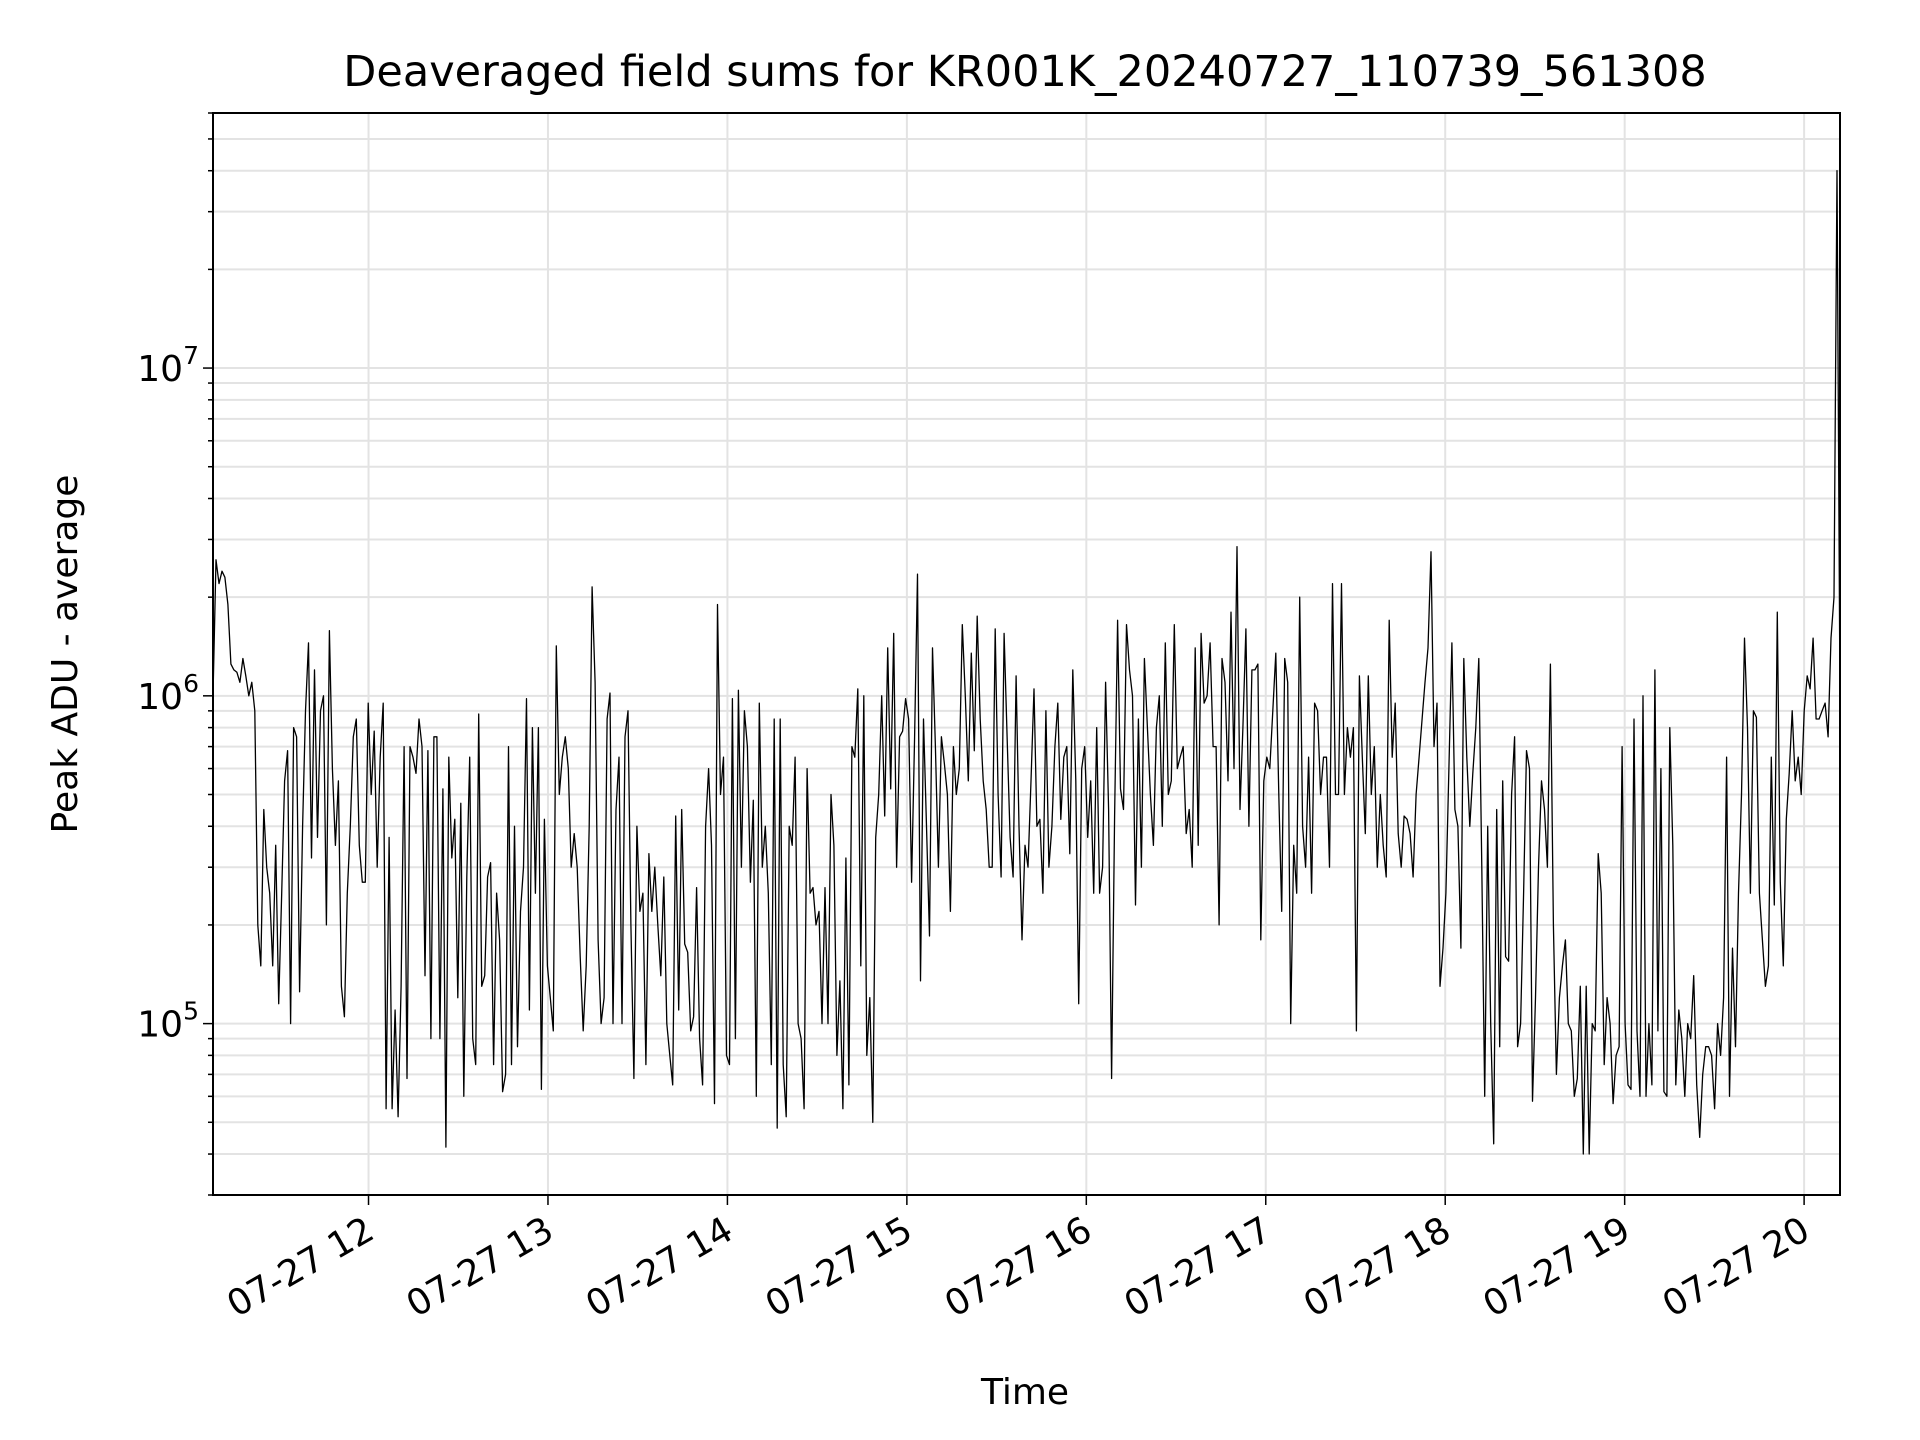 The width and height of the screenshot is (1920, 1440). Describe the element at coordinates (175, 654) in the screenshot. I see `y-axis: 10⁵ 10⁶ 10⁷` at that location.